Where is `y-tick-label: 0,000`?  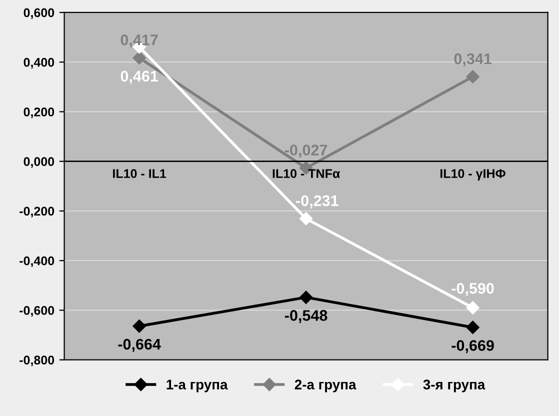 y-tick-label: 0,000 is located at coordinates (39, 162).